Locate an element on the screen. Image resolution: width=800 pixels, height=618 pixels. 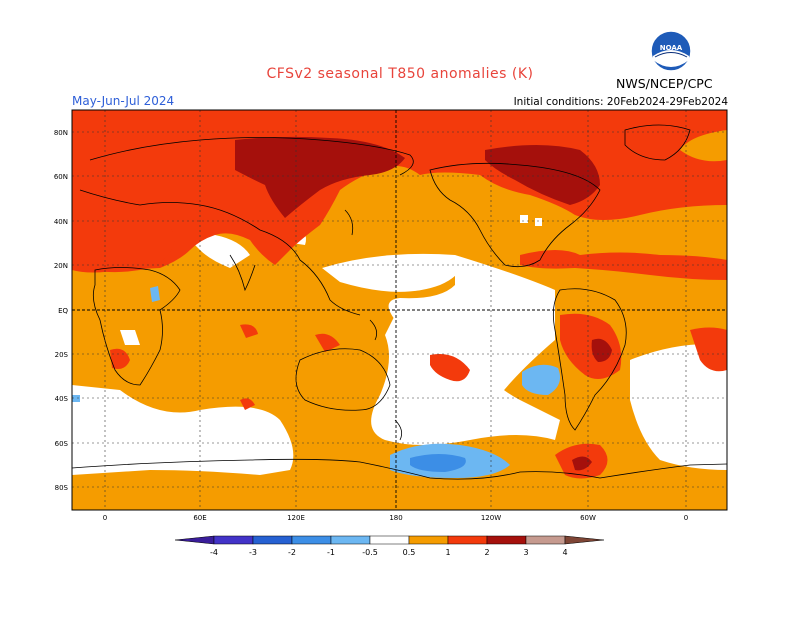
colorbar-label: 1 is located at coordinates (447, 552).